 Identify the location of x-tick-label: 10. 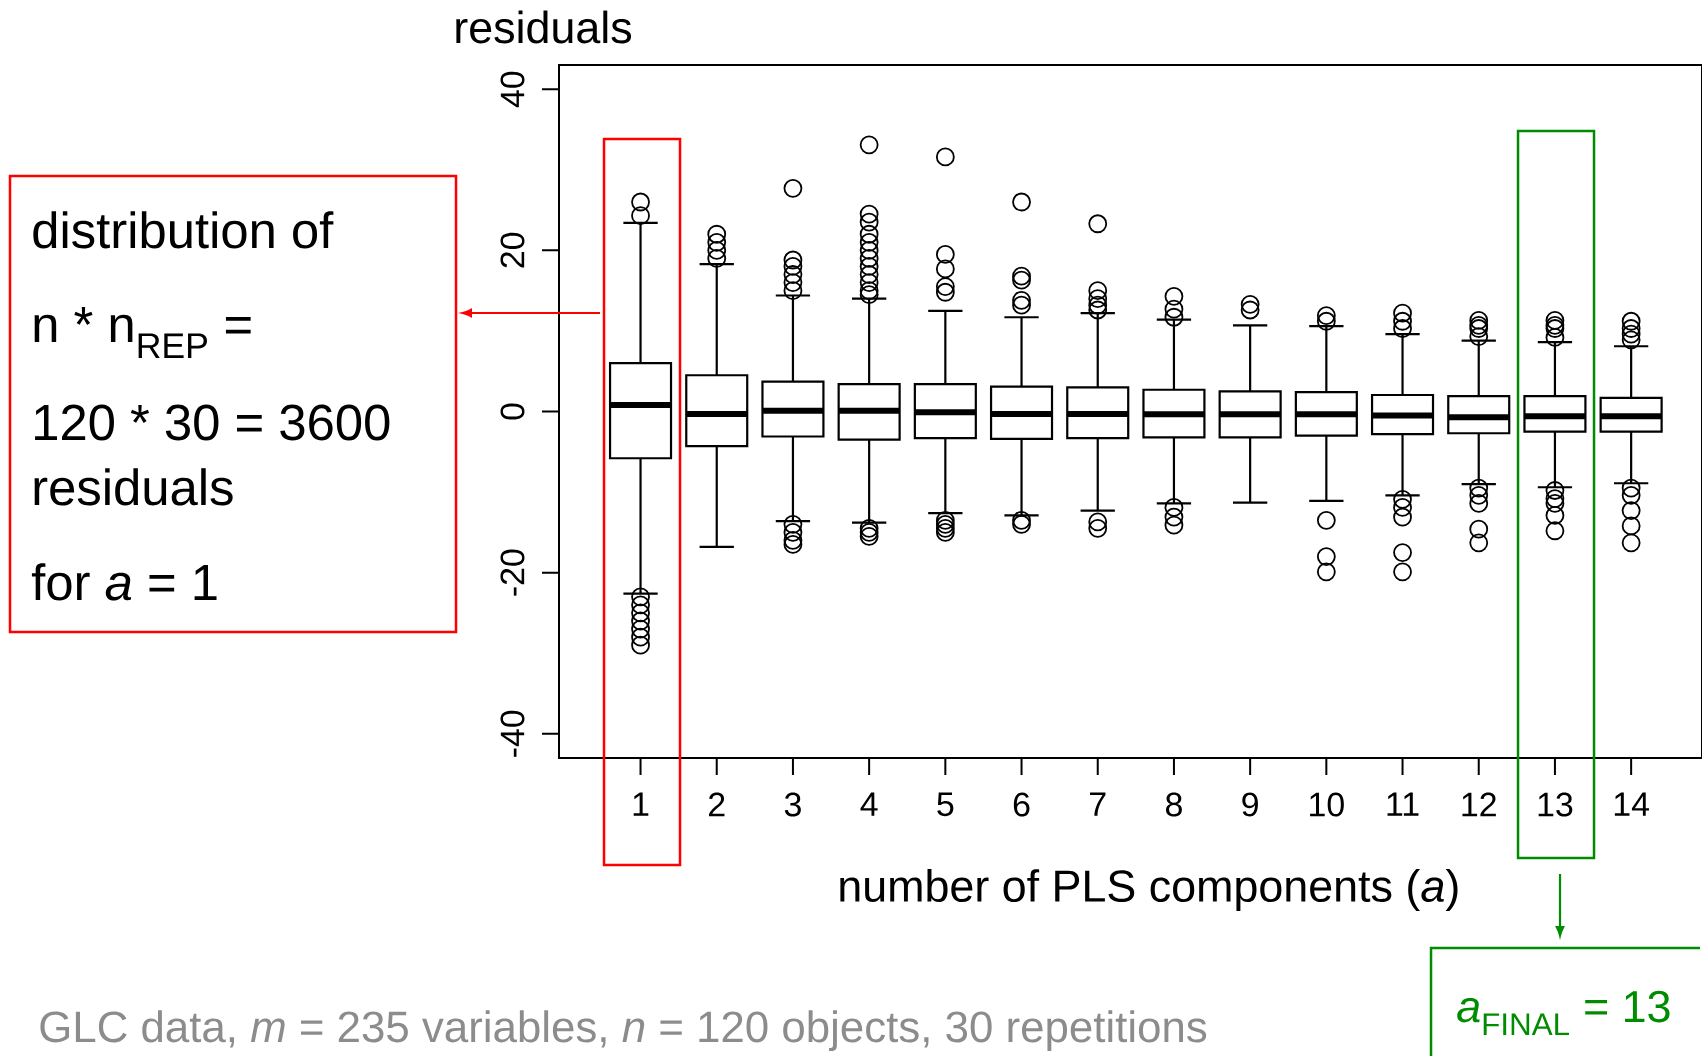
(1327, 804).